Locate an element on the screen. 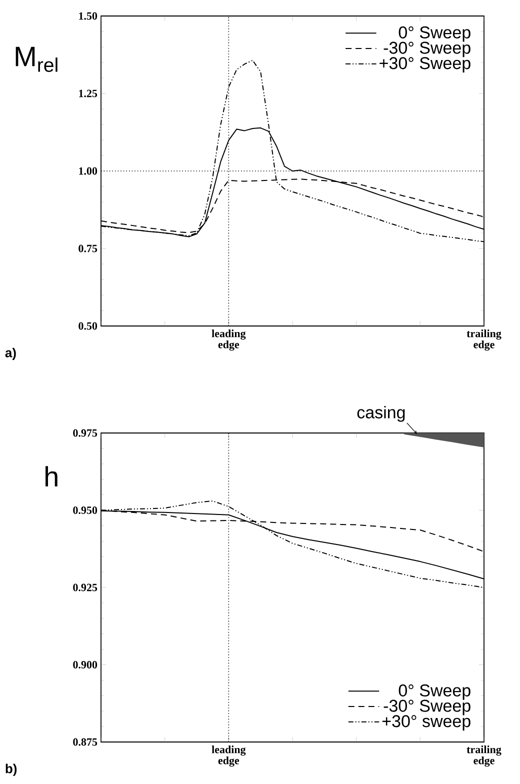 The height and width of the screenshot is (784, 520). text: a) is located at coordinates (10, 354).